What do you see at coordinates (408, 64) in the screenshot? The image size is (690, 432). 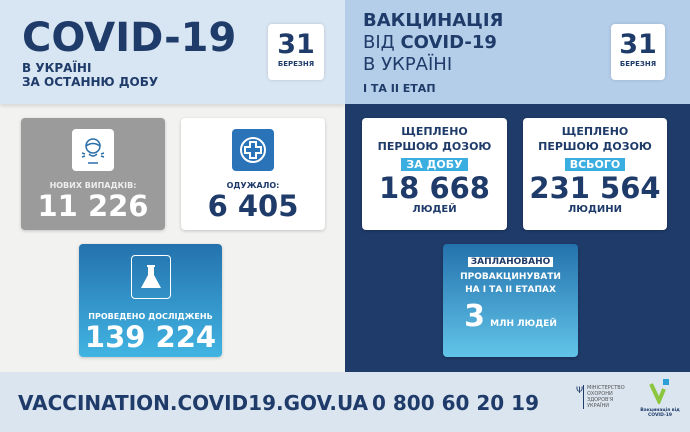 I see `vacc-title-line3: В УКРАЇНІ` at bounding box center [408, 64].